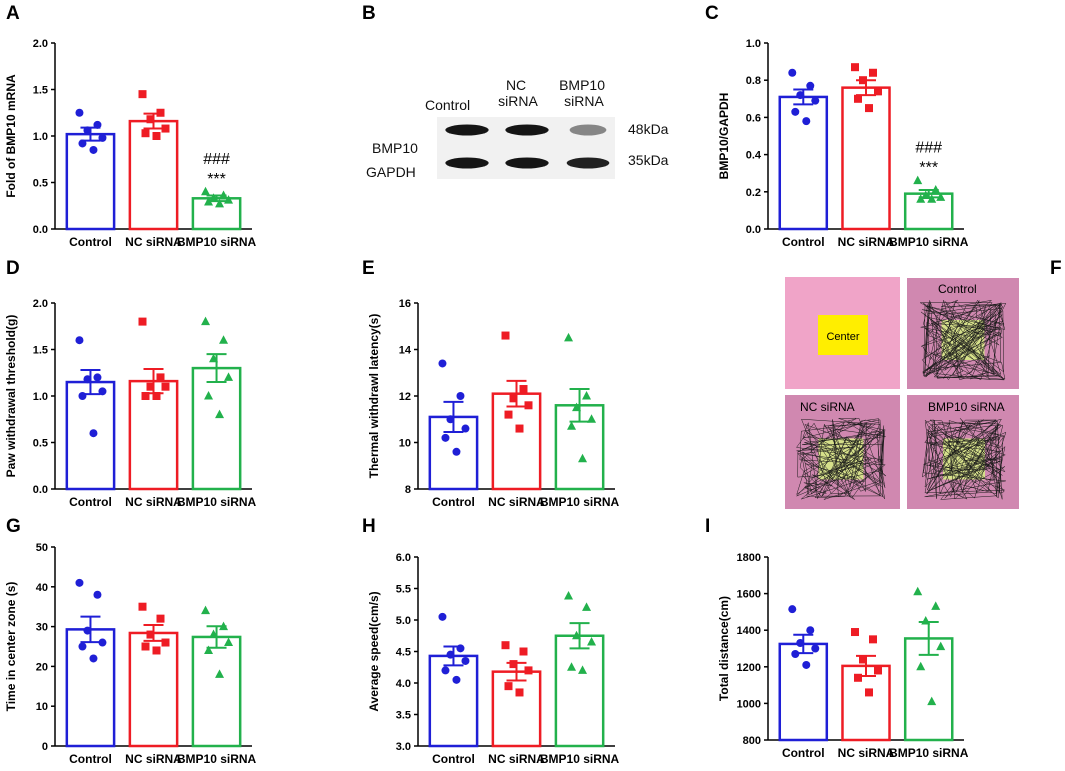  What do you see at coordinates (40, 184) in the screenshot?
I see `y-tick-label: 0.5` at bounding box center [40, 184].